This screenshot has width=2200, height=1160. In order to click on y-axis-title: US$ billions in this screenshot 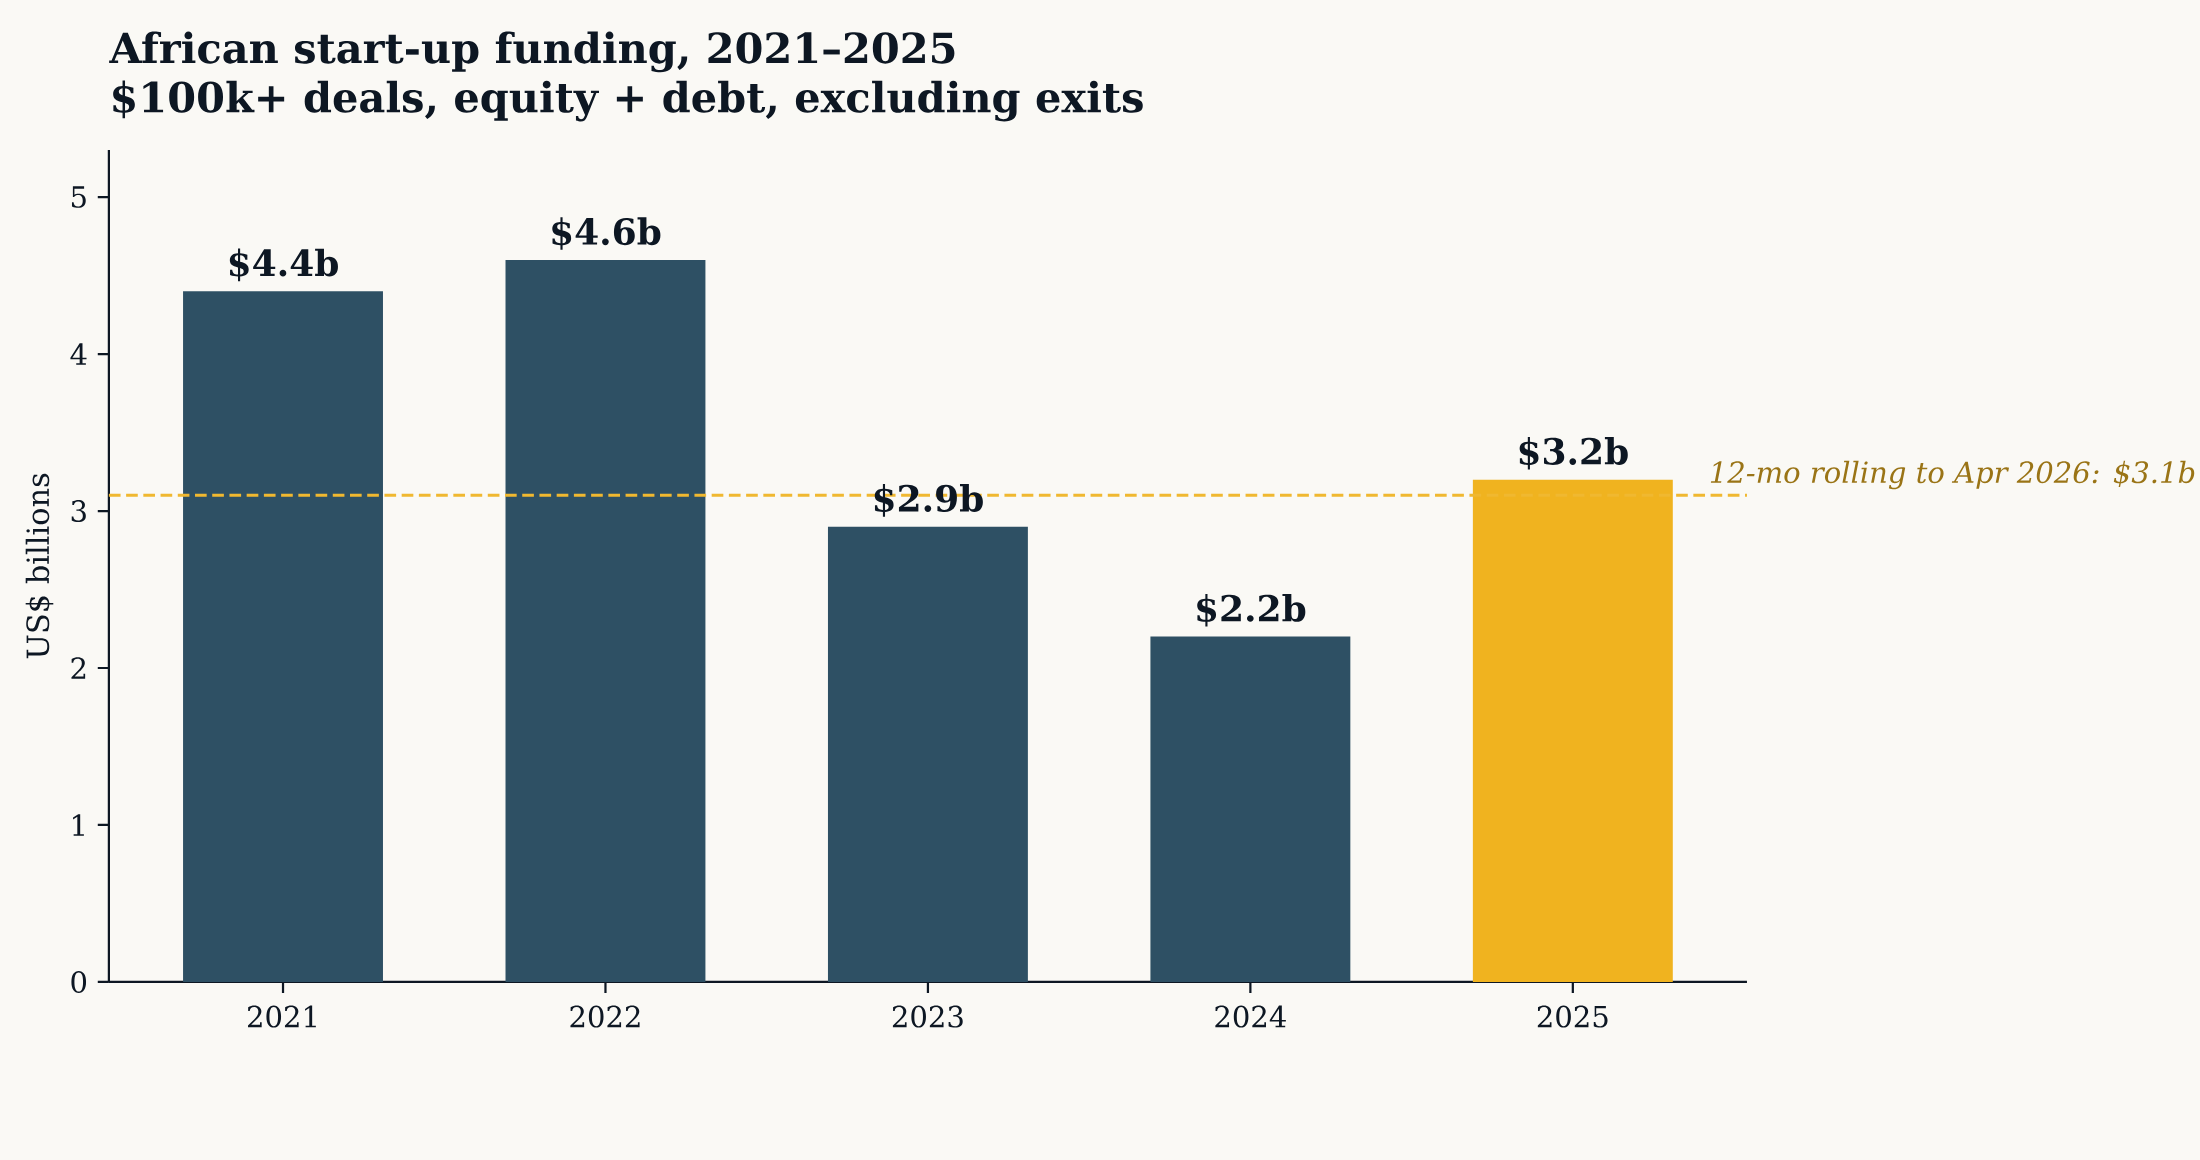, I will do `click(39, 566)`.